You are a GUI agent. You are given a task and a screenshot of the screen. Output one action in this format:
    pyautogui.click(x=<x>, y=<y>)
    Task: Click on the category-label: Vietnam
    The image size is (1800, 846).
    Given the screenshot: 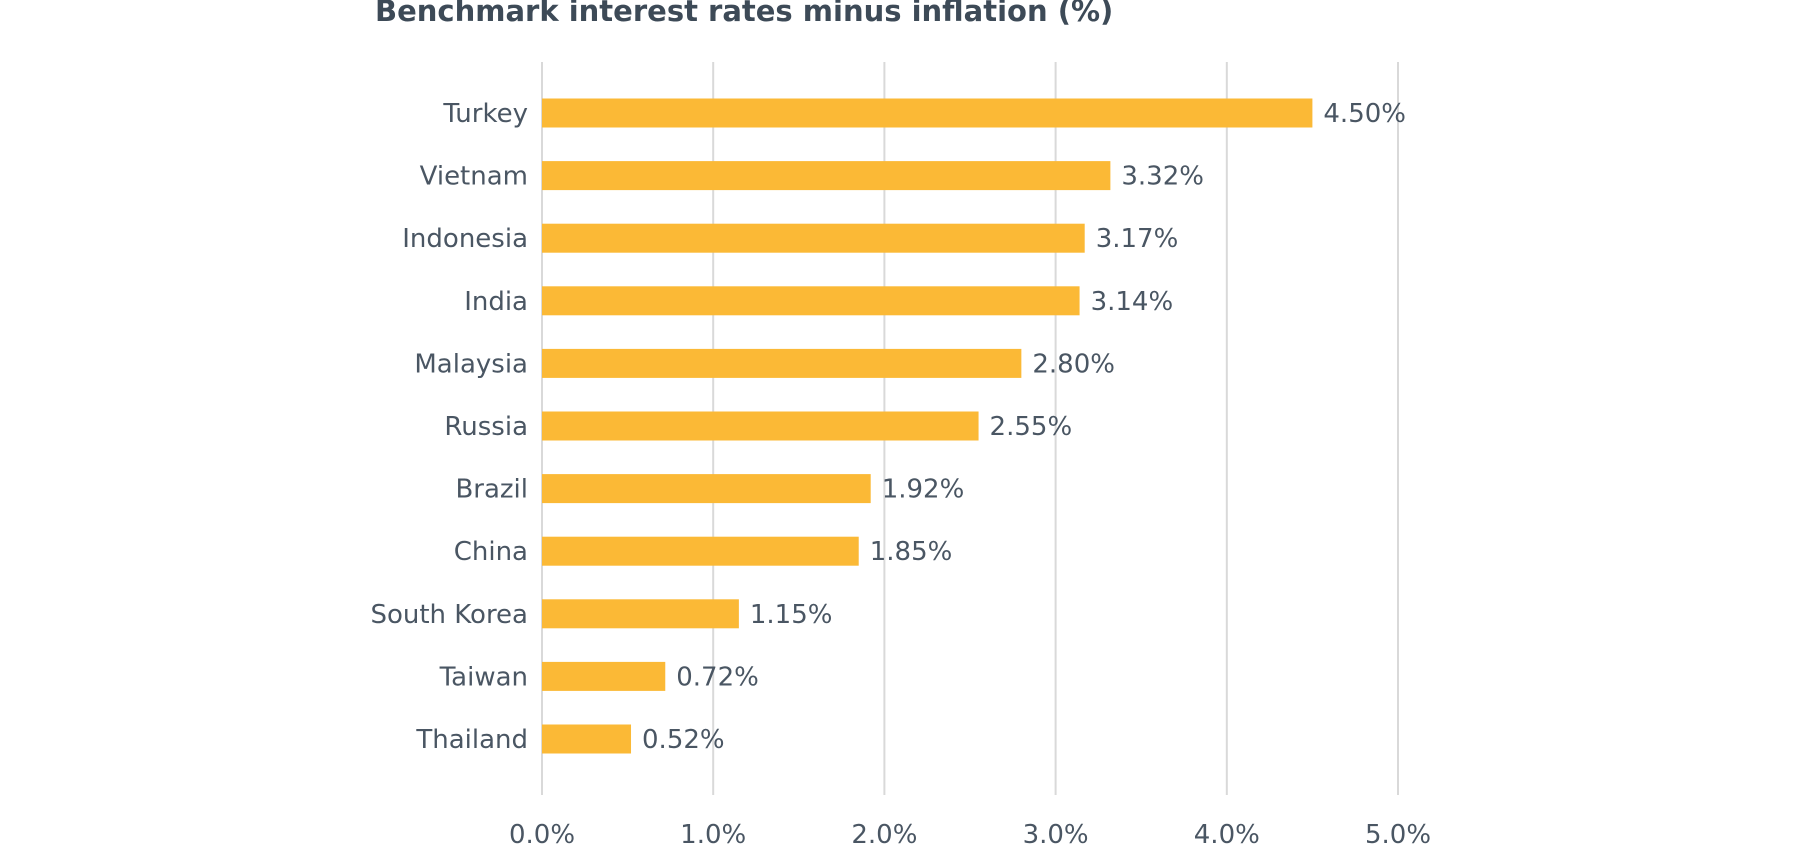 What is the action you would take?
    pyautogui.click(x=474, y=177)
    